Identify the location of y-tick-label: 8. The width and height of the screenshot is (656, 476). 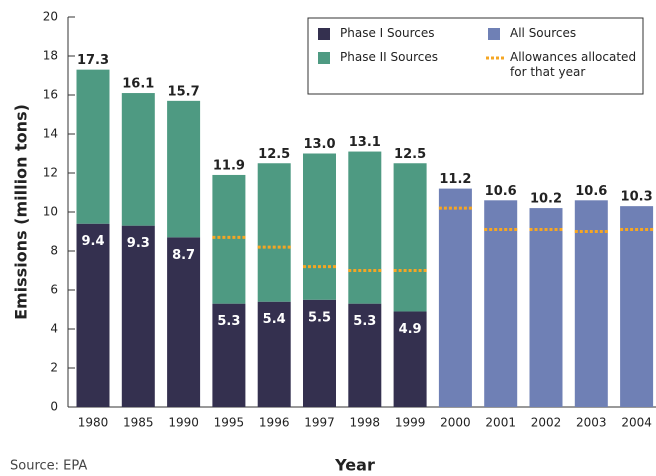
(54, 251).